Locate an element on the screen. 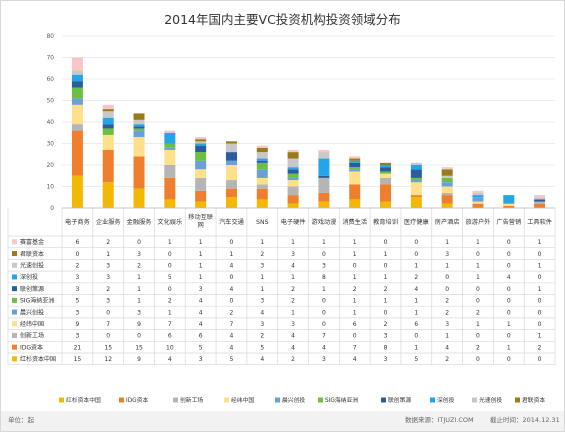  legend-label: 深创投 is located at coordinates (446, 400).